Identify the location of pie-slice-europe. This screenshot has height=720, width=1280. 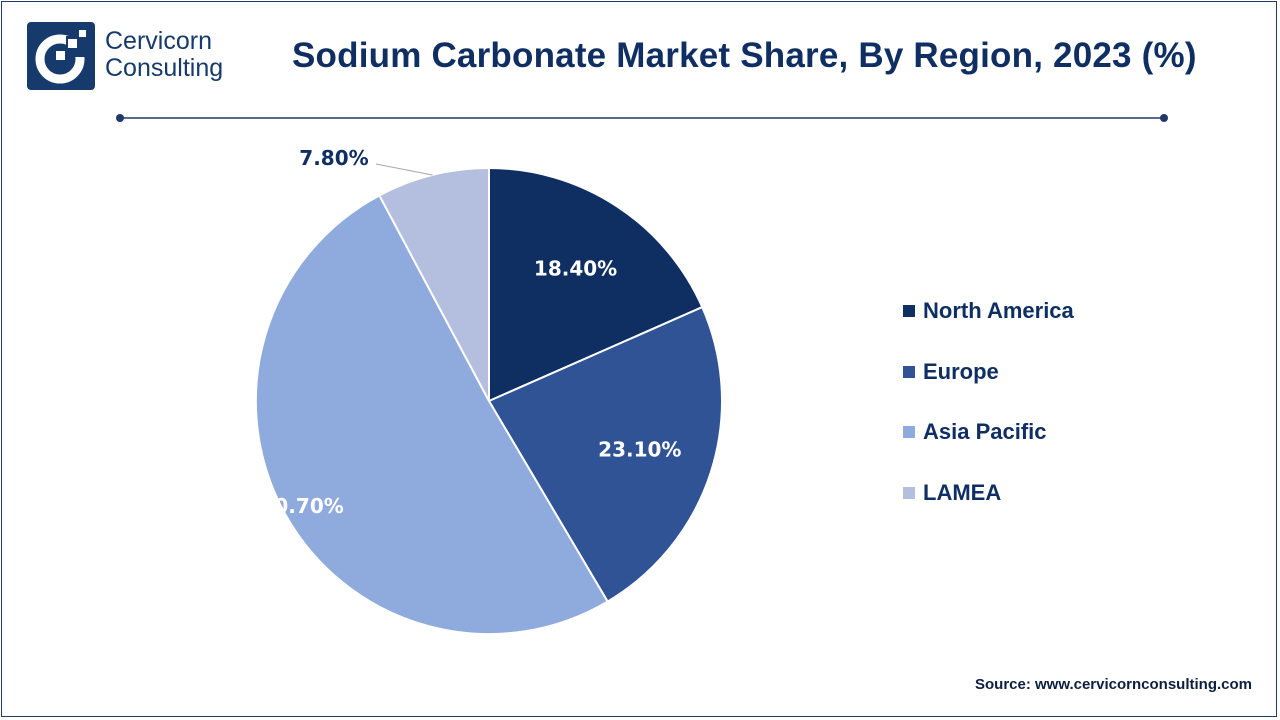
(605, 454).